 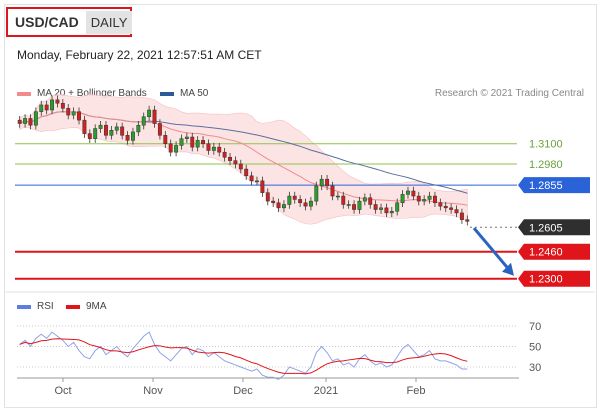 What do you see at coordinates (416, 391) in the screenshot?
I see `x-tick-label: Feb` at bounding box center [416, 391].